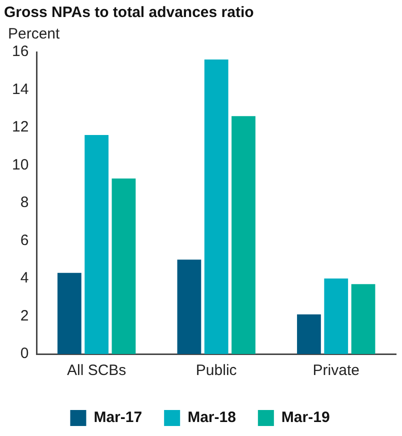 The width and height of the screenshot is (402, 436). I want to click on y-tick-label: 4, so click(24, 278).